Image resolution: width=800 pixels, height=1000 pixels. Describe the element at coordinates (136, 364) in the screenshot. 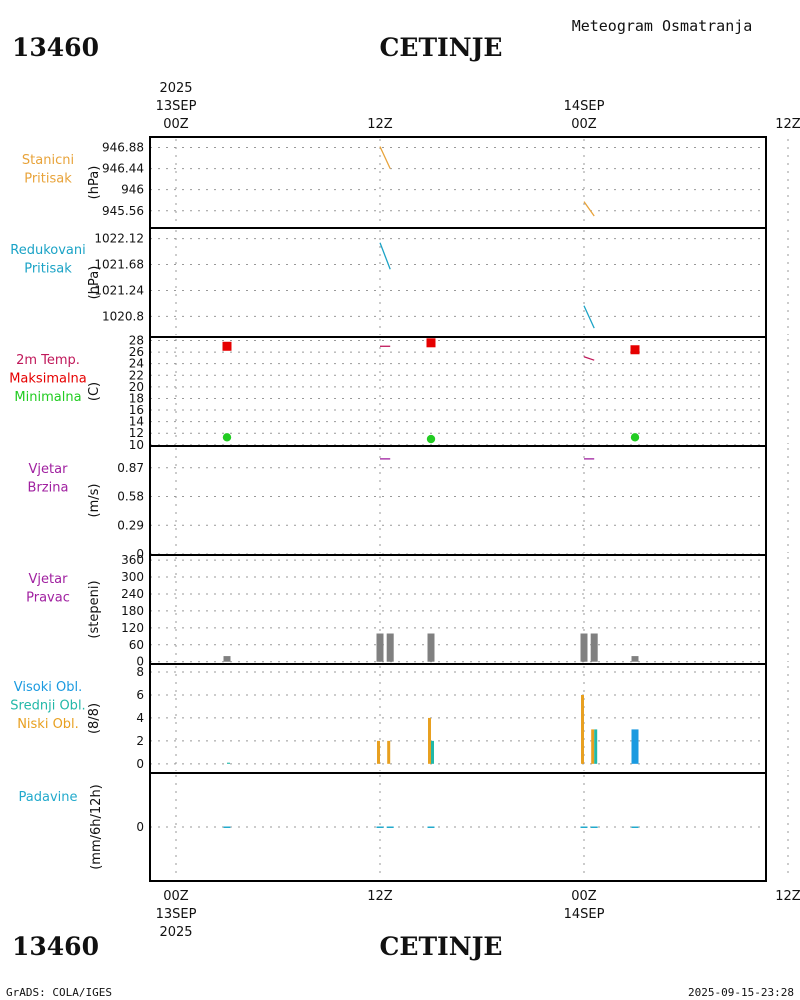

I see `y-tick-label: 24` at that location.